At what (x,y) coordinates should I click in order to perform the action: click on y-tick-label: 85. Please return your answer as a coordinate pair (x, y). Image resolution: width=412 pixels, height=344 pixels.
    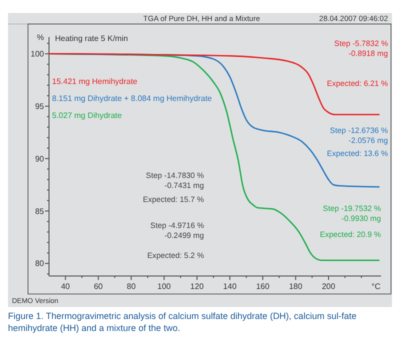
    Looking at the image, I should click on (40, 211).